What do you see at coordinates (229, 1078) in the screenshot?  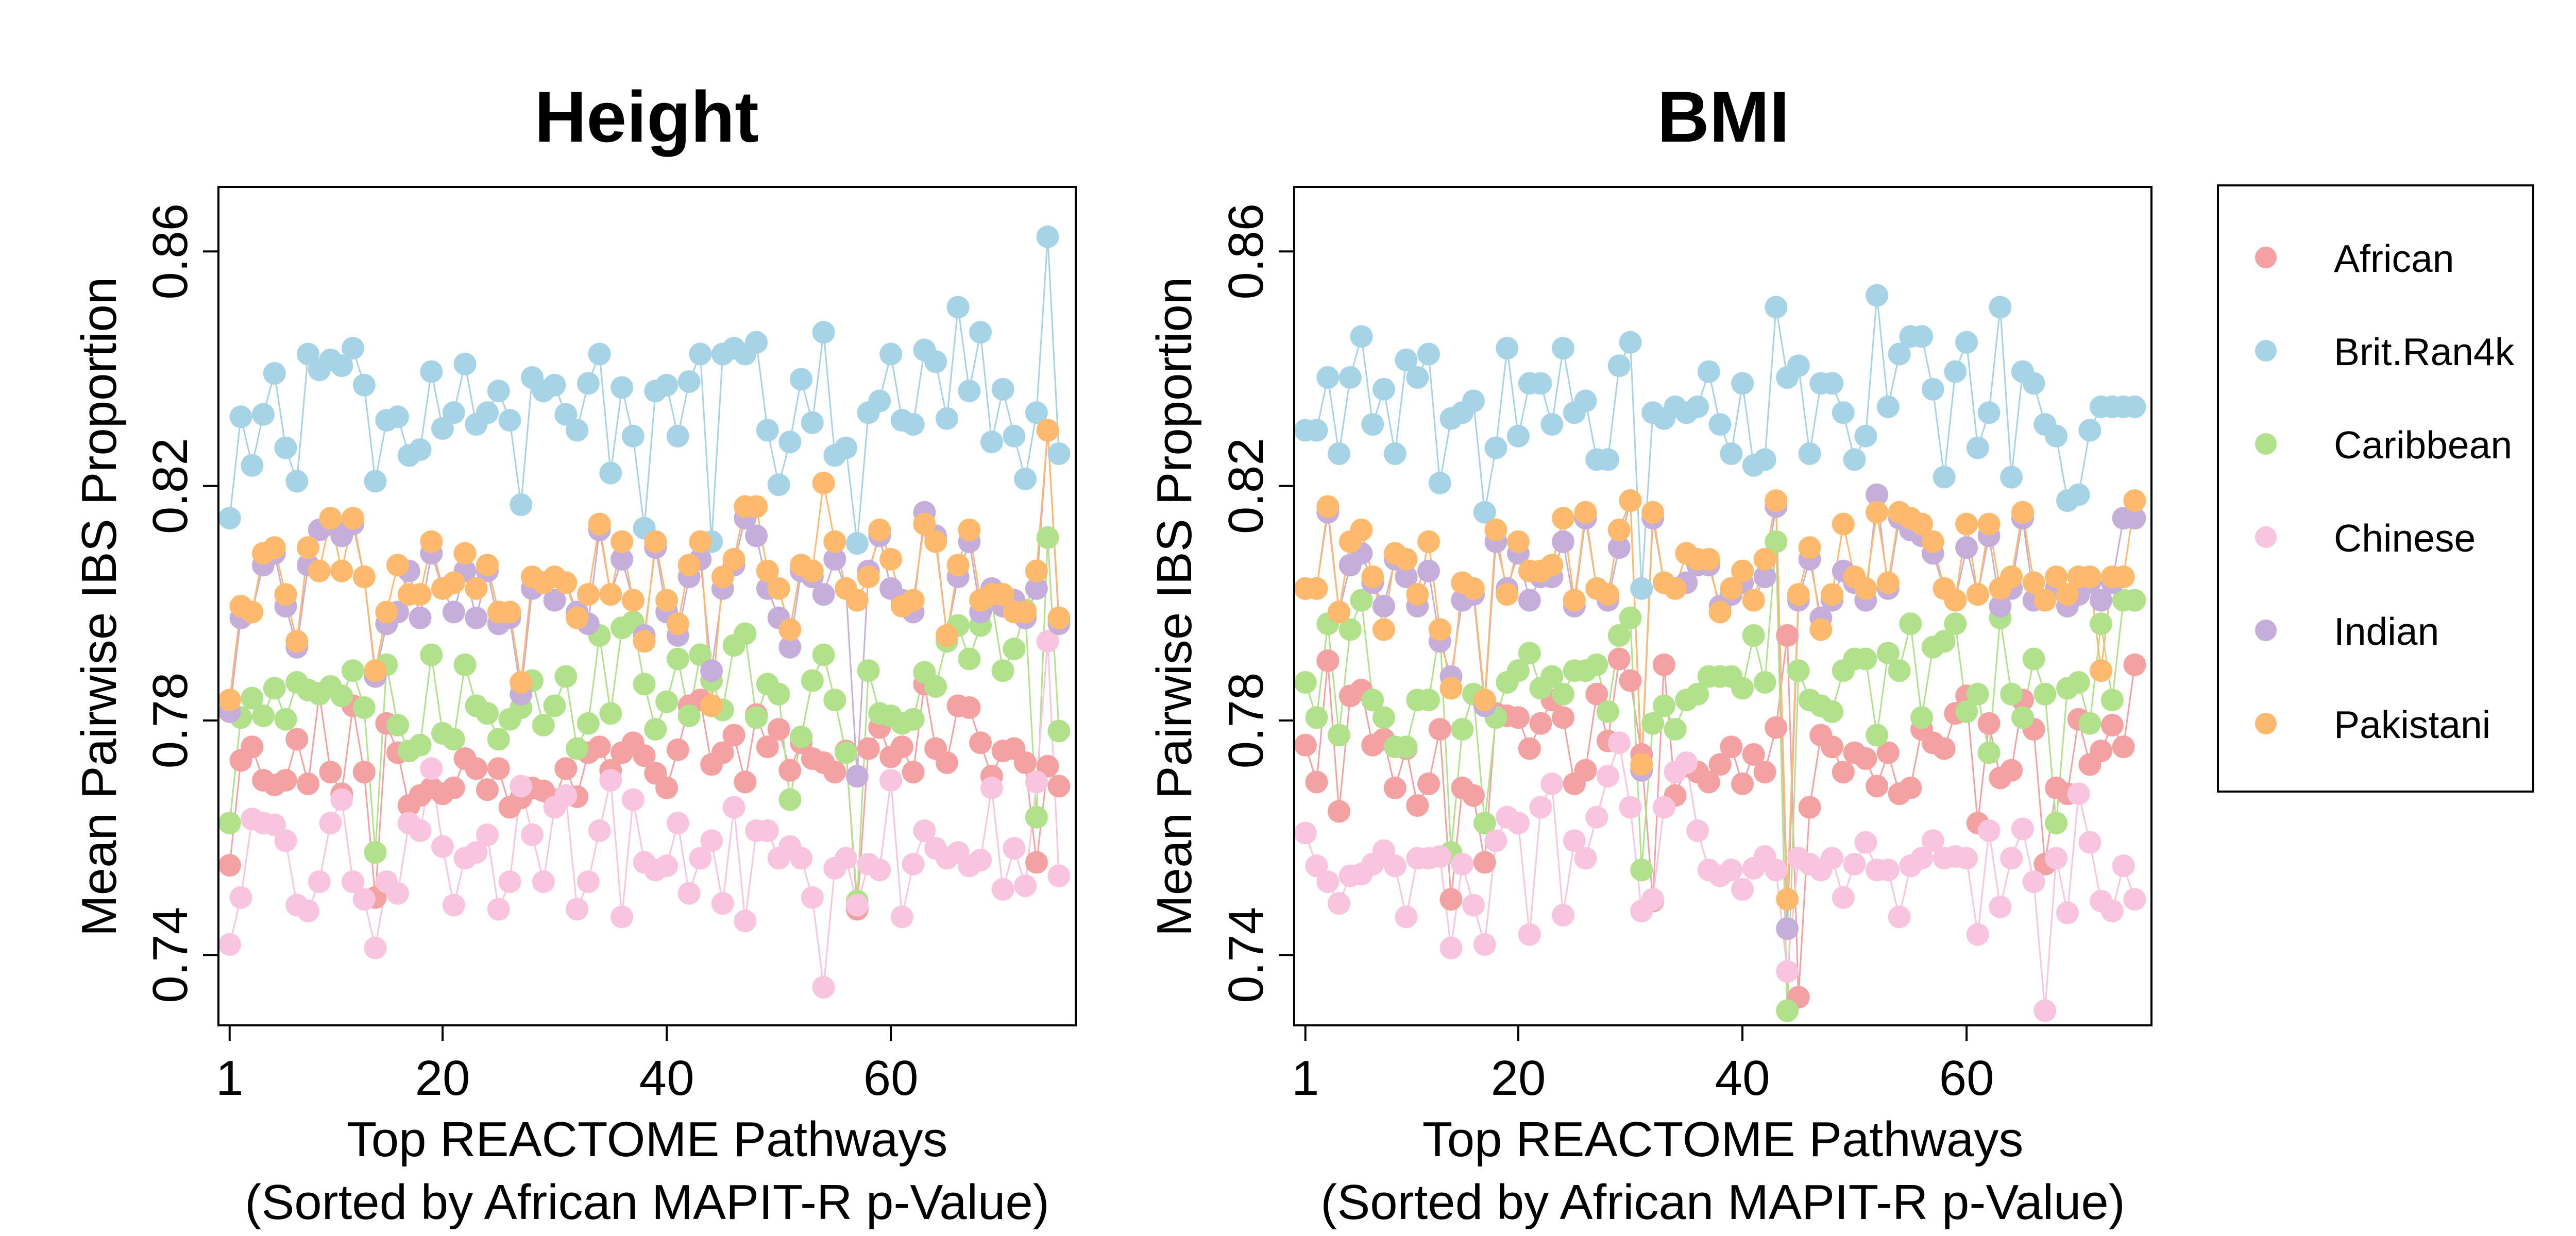 I see `x-tick-label: 1` at bounding box center [229, 1078].